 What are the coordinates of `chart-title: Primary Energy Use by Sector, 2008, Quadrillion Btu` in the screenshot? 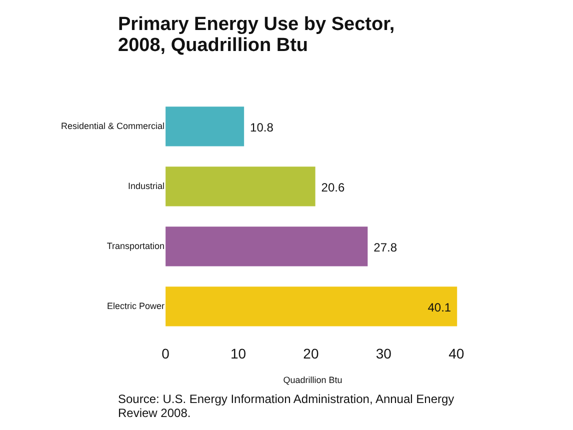 It's located at (257, 35).